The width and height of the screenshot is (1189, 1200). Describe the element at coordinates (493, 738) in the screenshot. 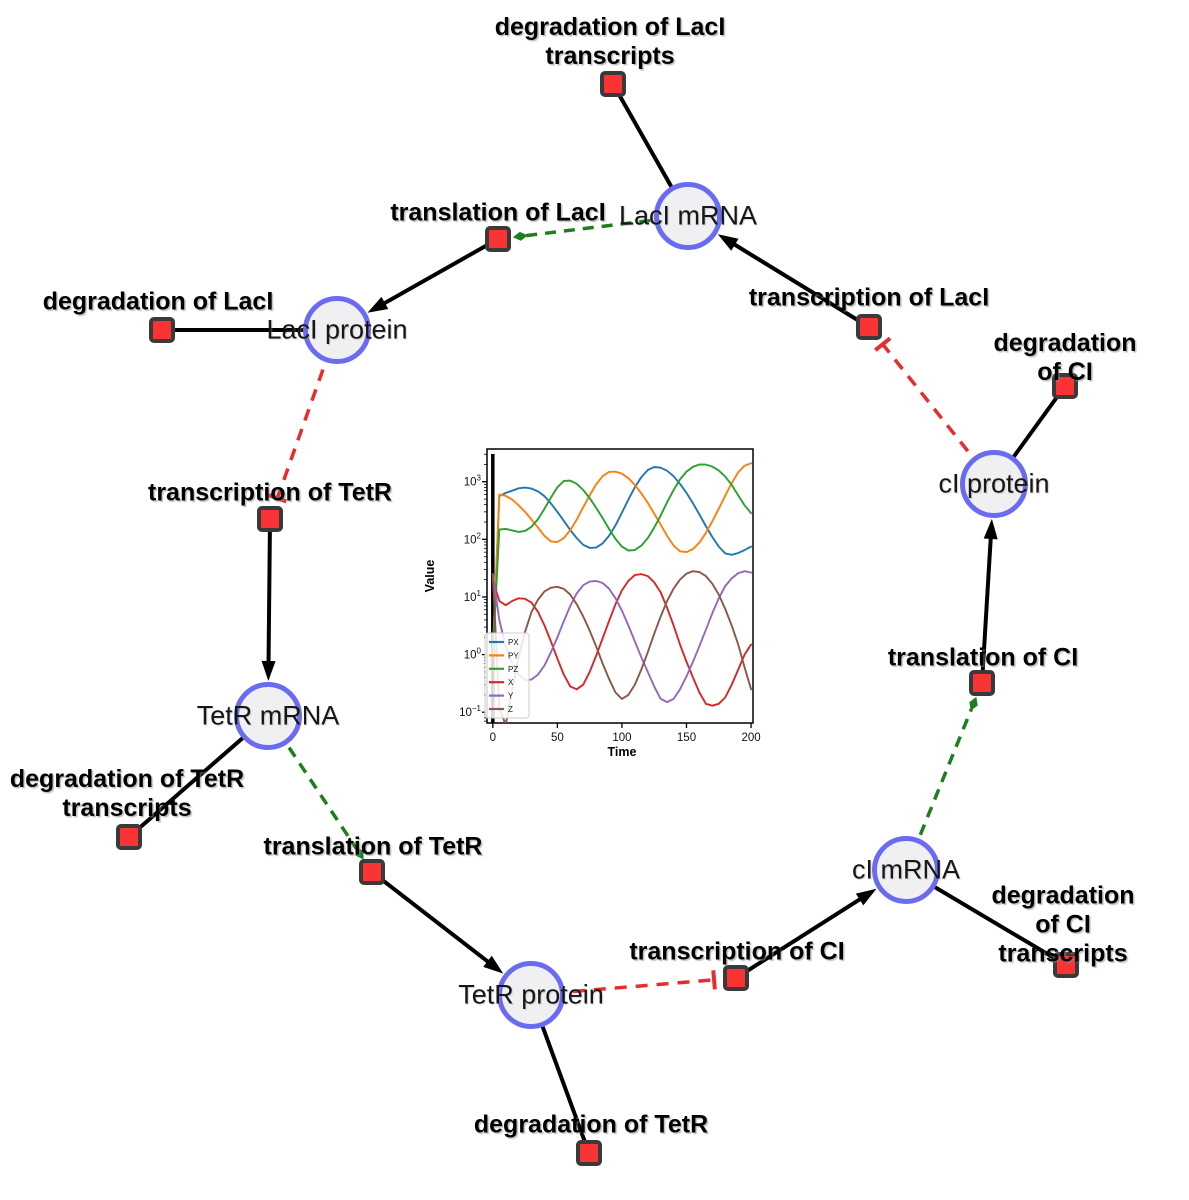

I see `x-tick-label: 0` at that location.